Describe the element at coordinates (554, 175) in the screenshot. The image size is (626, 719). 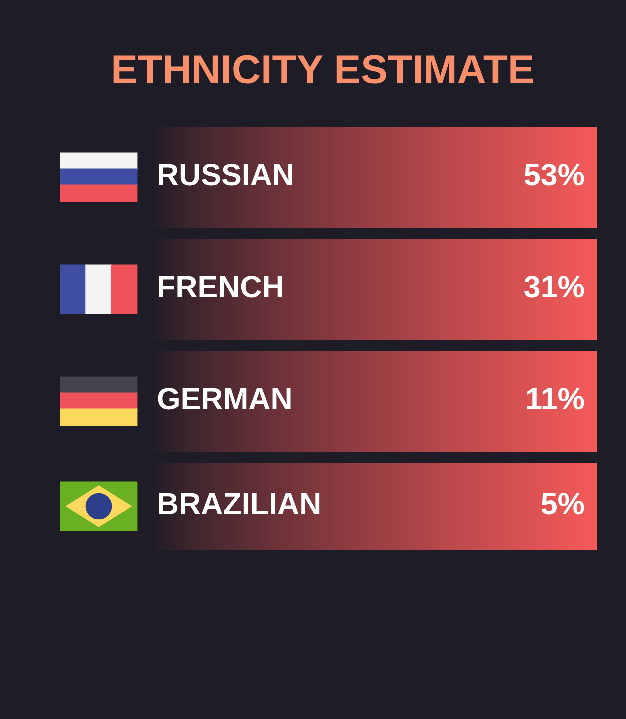
I see `data-label: 53%` at that location.